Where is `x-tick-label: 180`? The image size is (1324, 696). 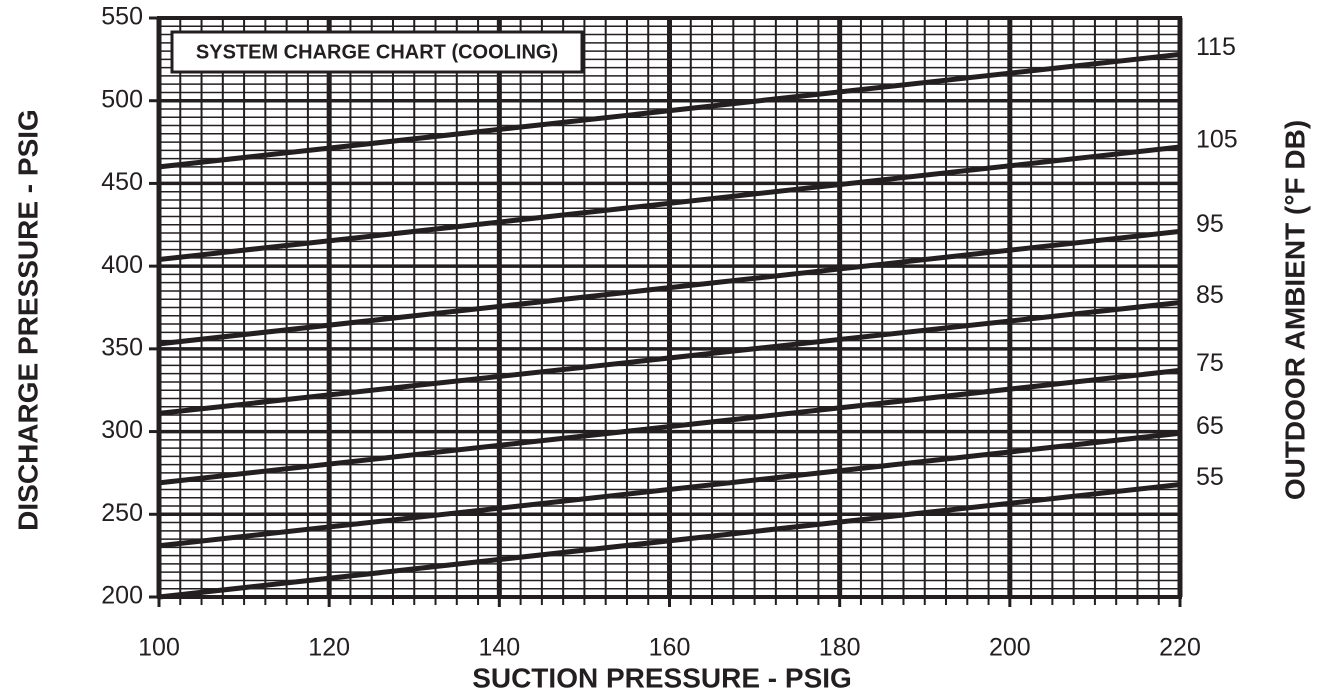 x-tick-label: 180 is located at coordinates (840, 648).